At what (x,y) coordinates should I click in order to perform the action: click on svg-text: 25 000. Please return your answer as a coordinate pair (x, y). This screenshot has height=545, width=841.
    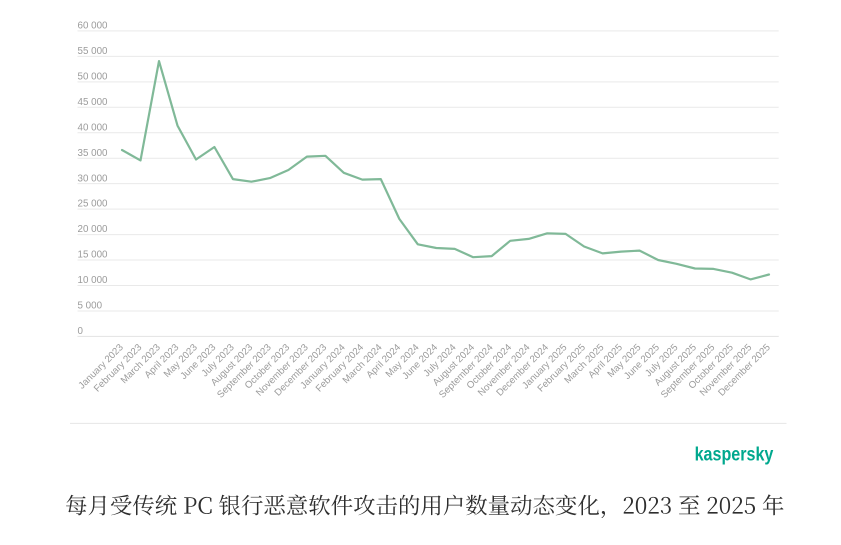
    Looking at the image, I should click on (93, 204).